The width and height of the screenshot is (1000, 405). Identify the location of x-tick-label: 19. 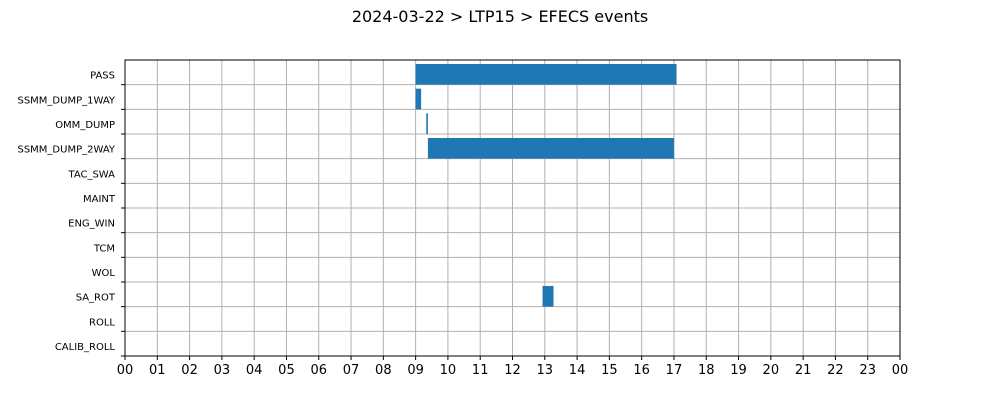
(738, 370).